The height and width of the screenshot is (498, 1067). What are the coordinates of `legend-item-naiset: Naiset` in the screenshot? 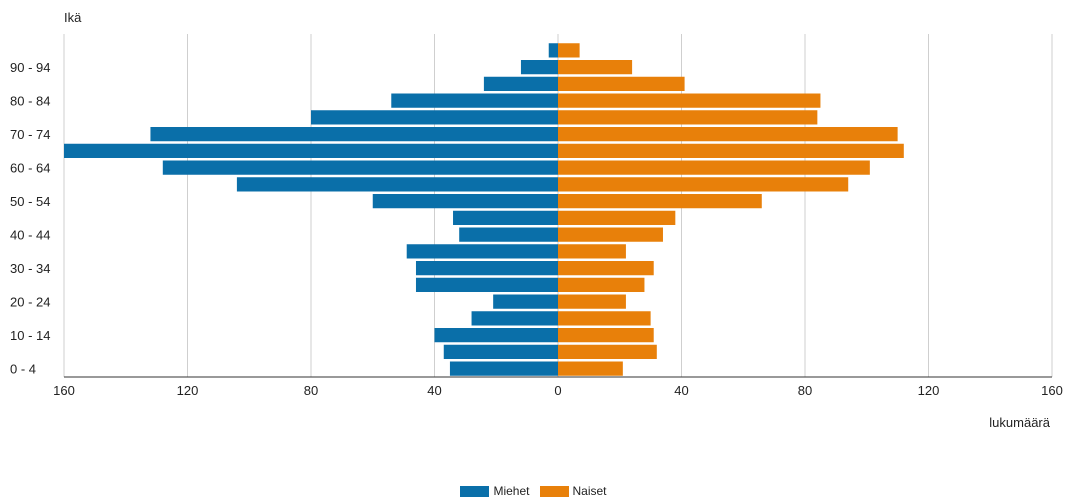 It's located at (573, 491).